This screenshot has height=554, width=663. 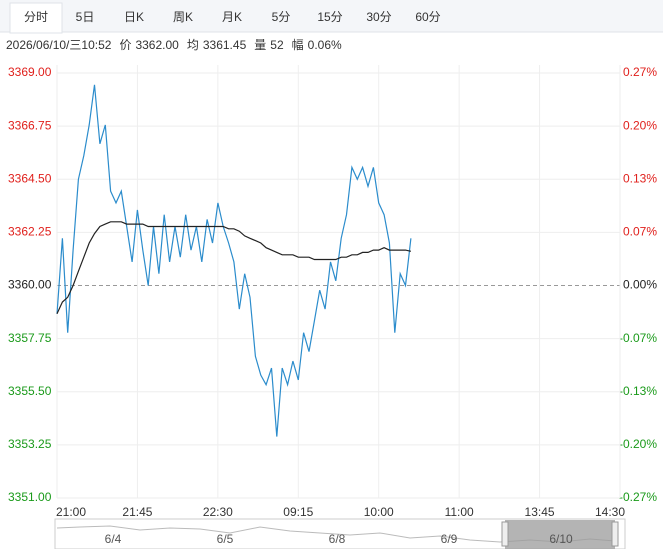 I want to click on navigator-date: 6/5, so click(x=225, y=539).